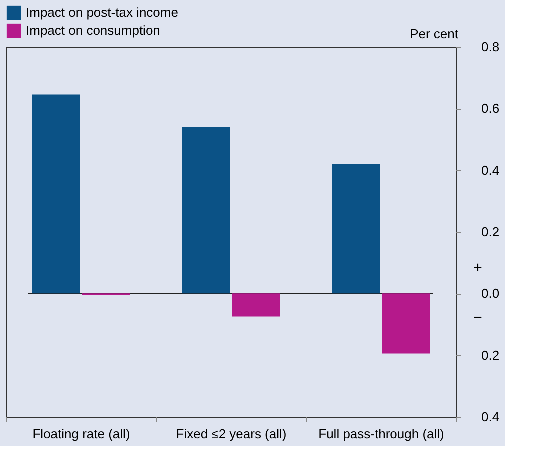 This screenshot has height=470, width=539. I want to click on y-tick-label: 0.6, so click(491, 108).